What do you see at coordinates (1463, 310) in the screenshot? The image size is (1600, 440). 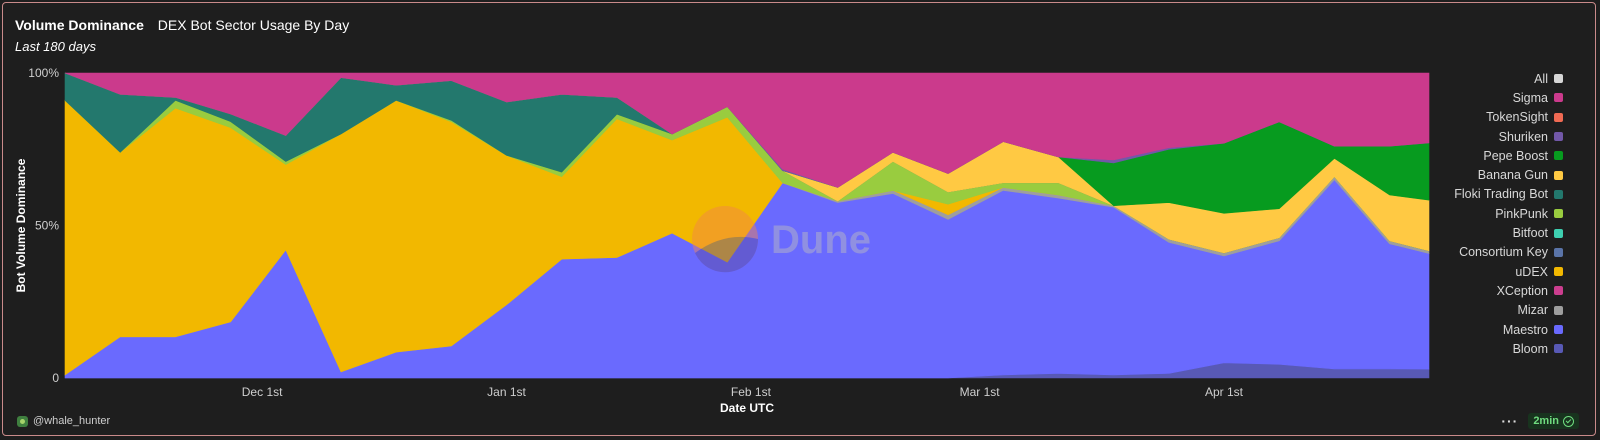 I see `legend-item-mizar: Mizar` at bounding box center [1463, 310].